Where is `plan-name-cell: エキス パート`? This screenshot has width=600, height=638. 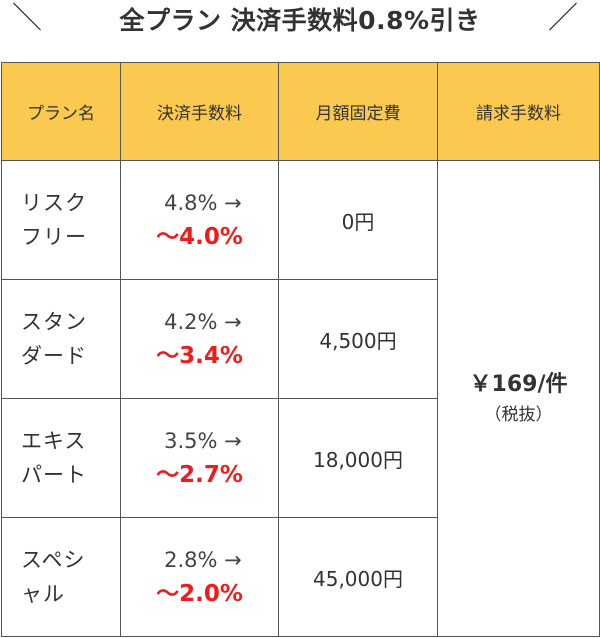
plan-name-cell: エキス パート is located at coordinates (61, 458).